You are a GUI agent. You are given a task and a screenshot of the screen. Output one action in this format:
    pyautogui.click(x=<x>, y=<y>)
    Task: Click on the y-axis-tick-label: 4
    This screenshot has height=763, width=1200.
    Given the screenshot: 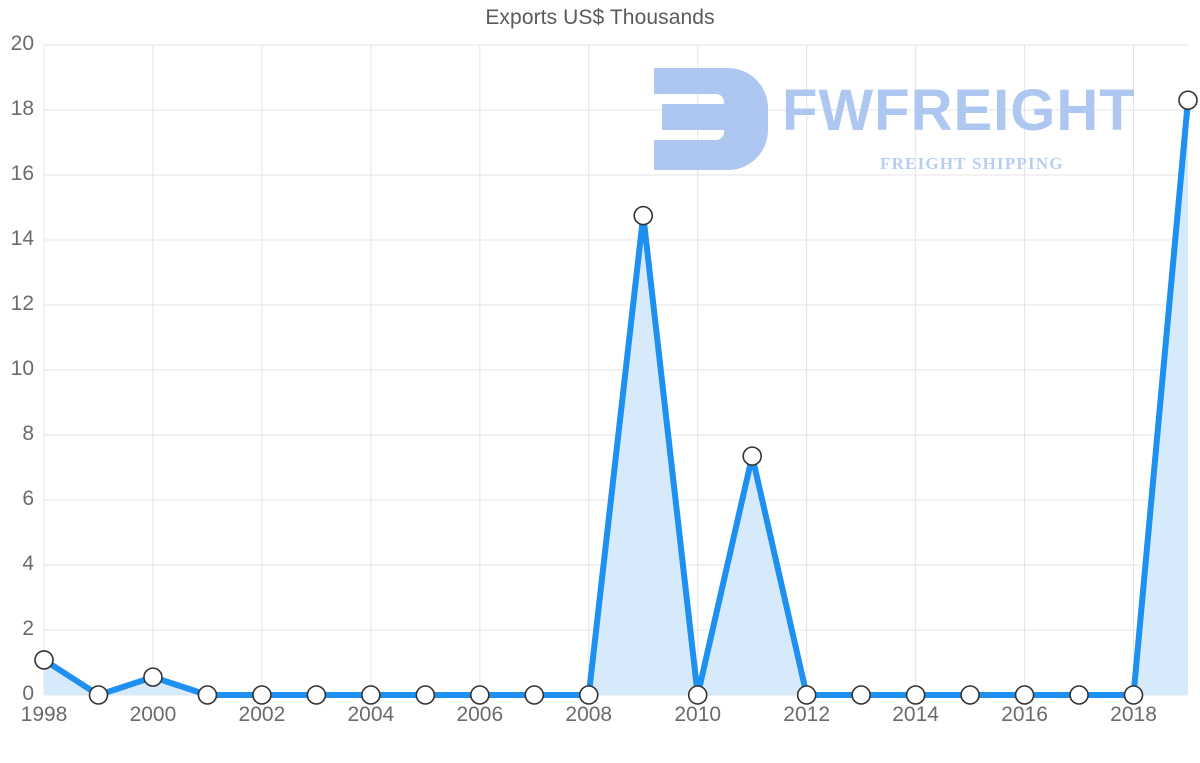 What is the action you would take?
    pyautogui.click(x=28, y=563)
    